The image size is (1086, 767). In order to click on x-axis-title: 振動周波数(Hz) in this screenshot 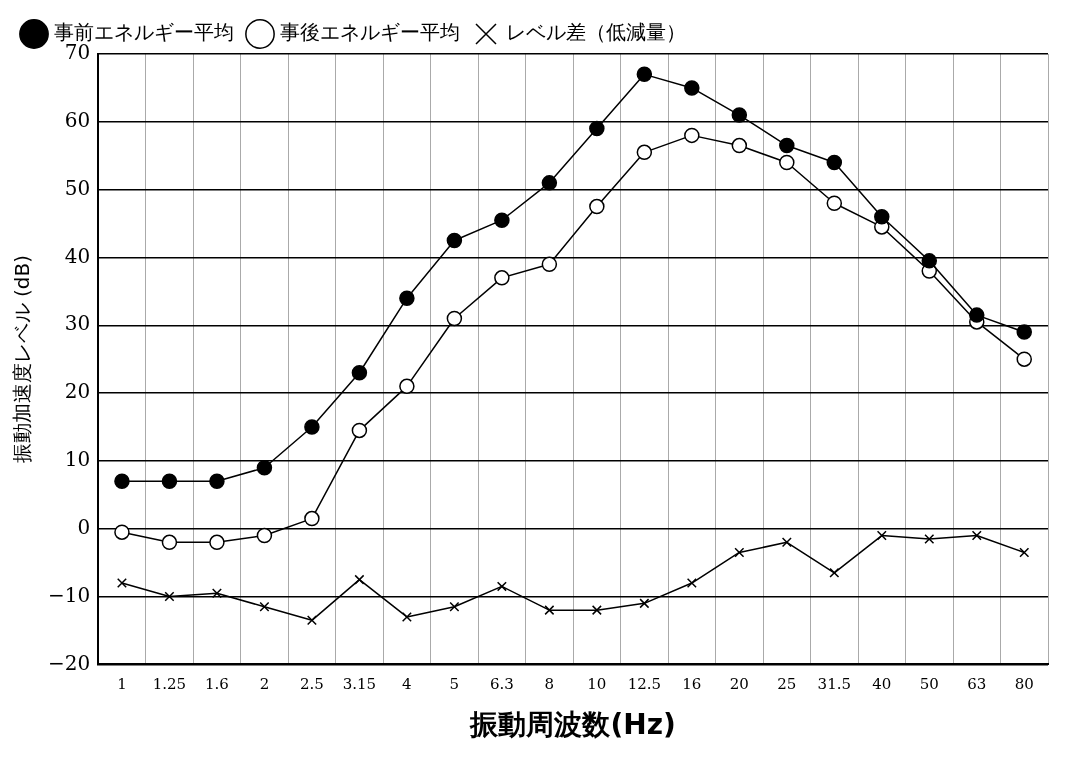, I will do `click(572, 725)`.